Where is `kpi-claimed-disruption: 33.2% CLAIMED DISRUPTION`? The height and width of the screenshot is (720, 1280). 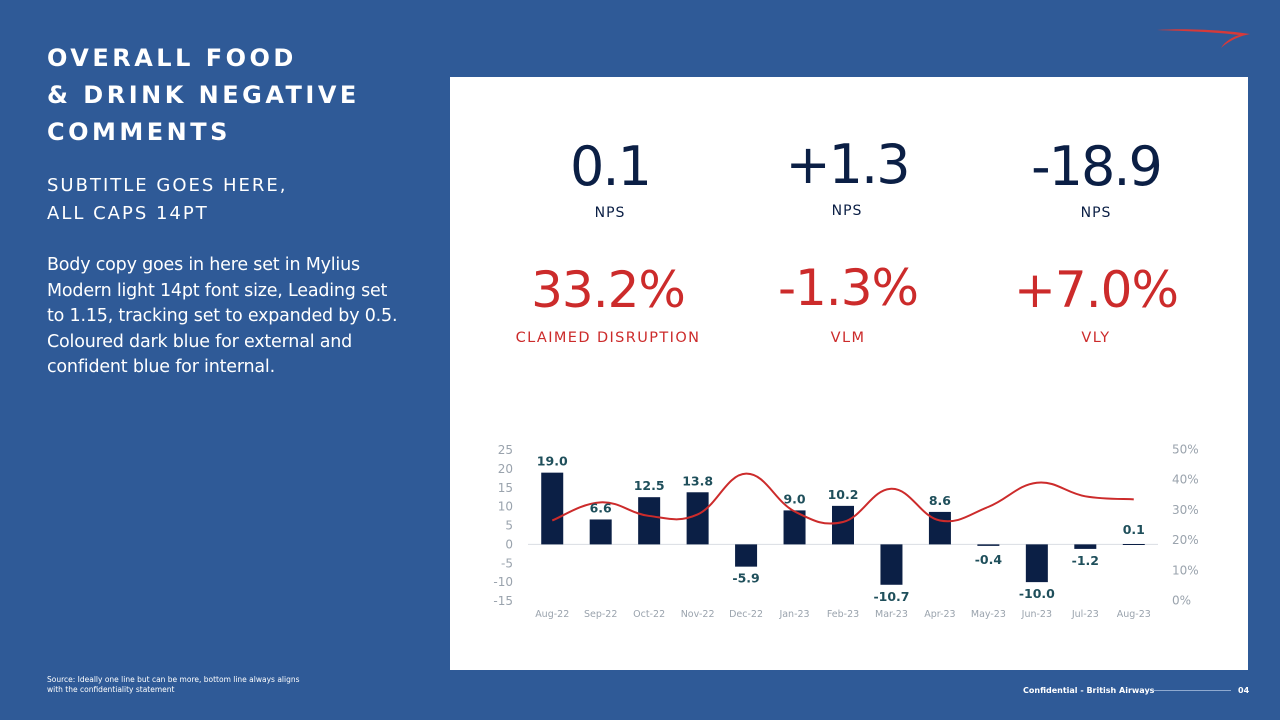 kpi-claimed-disruption: 33.2% CLAIMED DISRUPTION is located at coordinates (608, 303).